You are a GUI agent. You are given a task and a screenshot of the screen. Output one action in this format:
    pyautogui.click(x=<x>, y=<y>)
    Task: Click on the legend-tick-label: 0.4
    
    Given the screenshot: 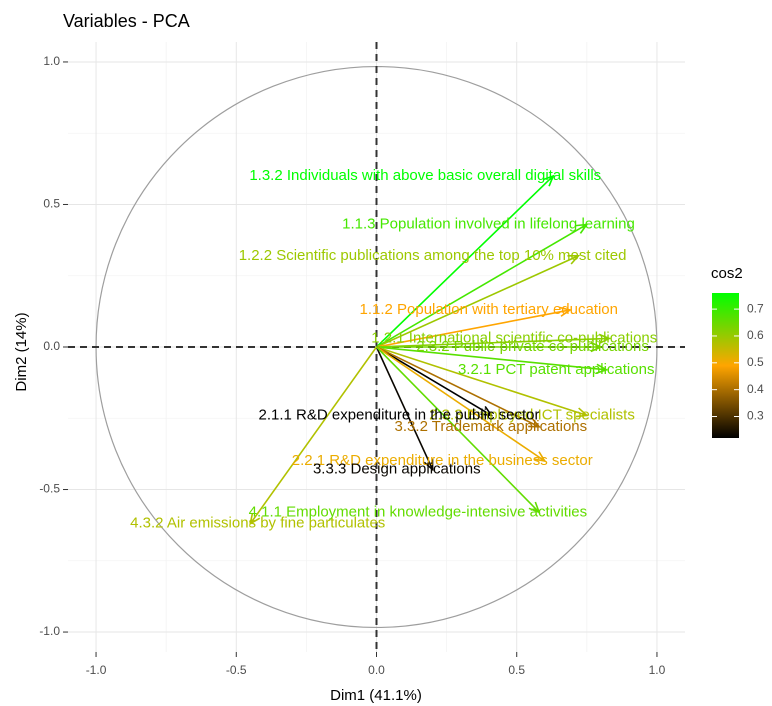 What is the action you would take?
    pyautogui.click(x=755, y=389)
    